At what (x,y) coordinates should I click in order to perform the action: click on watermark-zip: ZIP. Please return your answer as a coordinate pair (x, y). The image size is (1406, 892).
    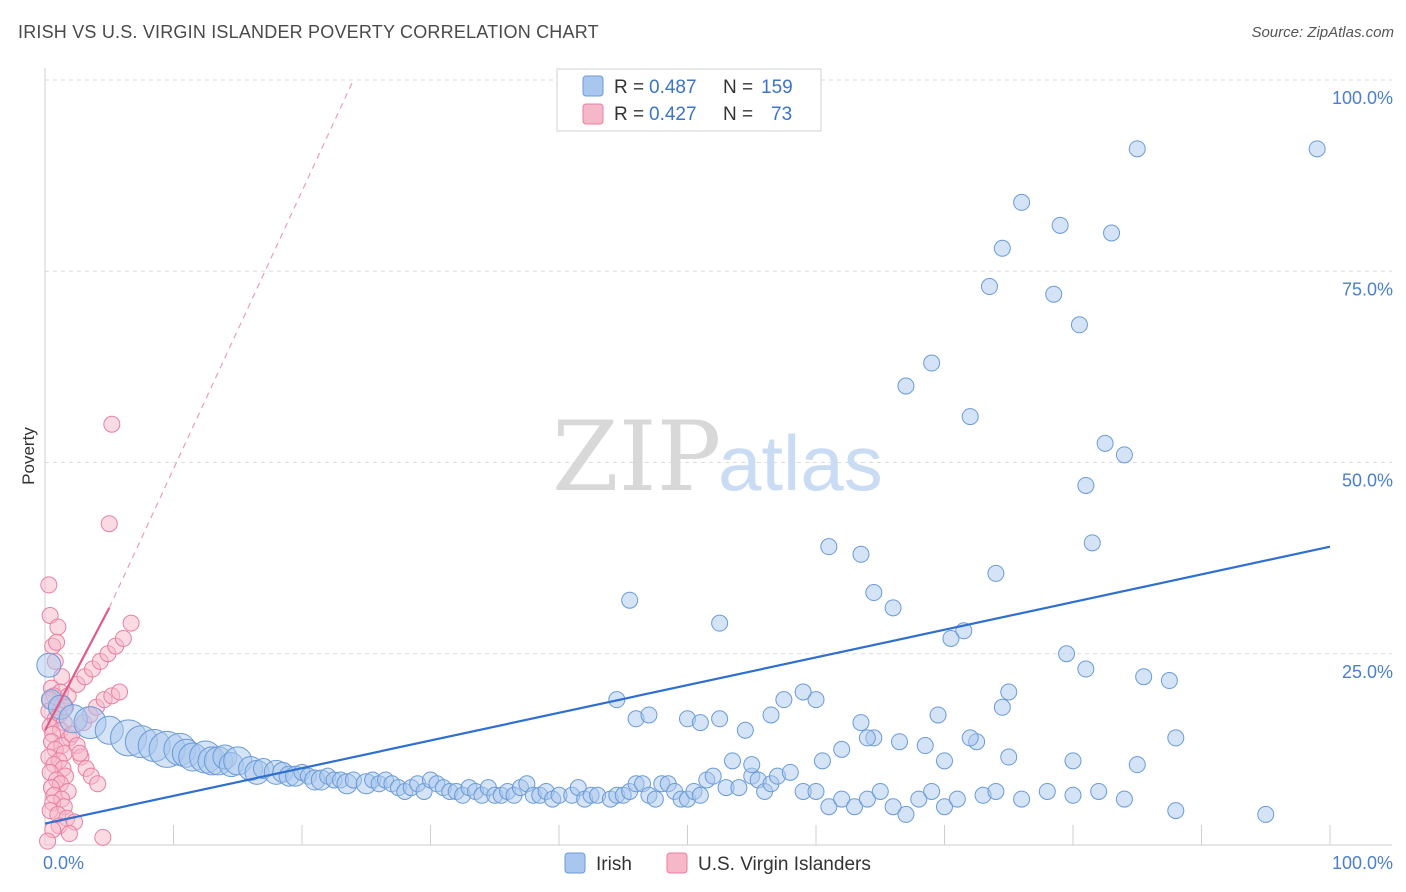
    Looking at the image, I should click on (636, 457).